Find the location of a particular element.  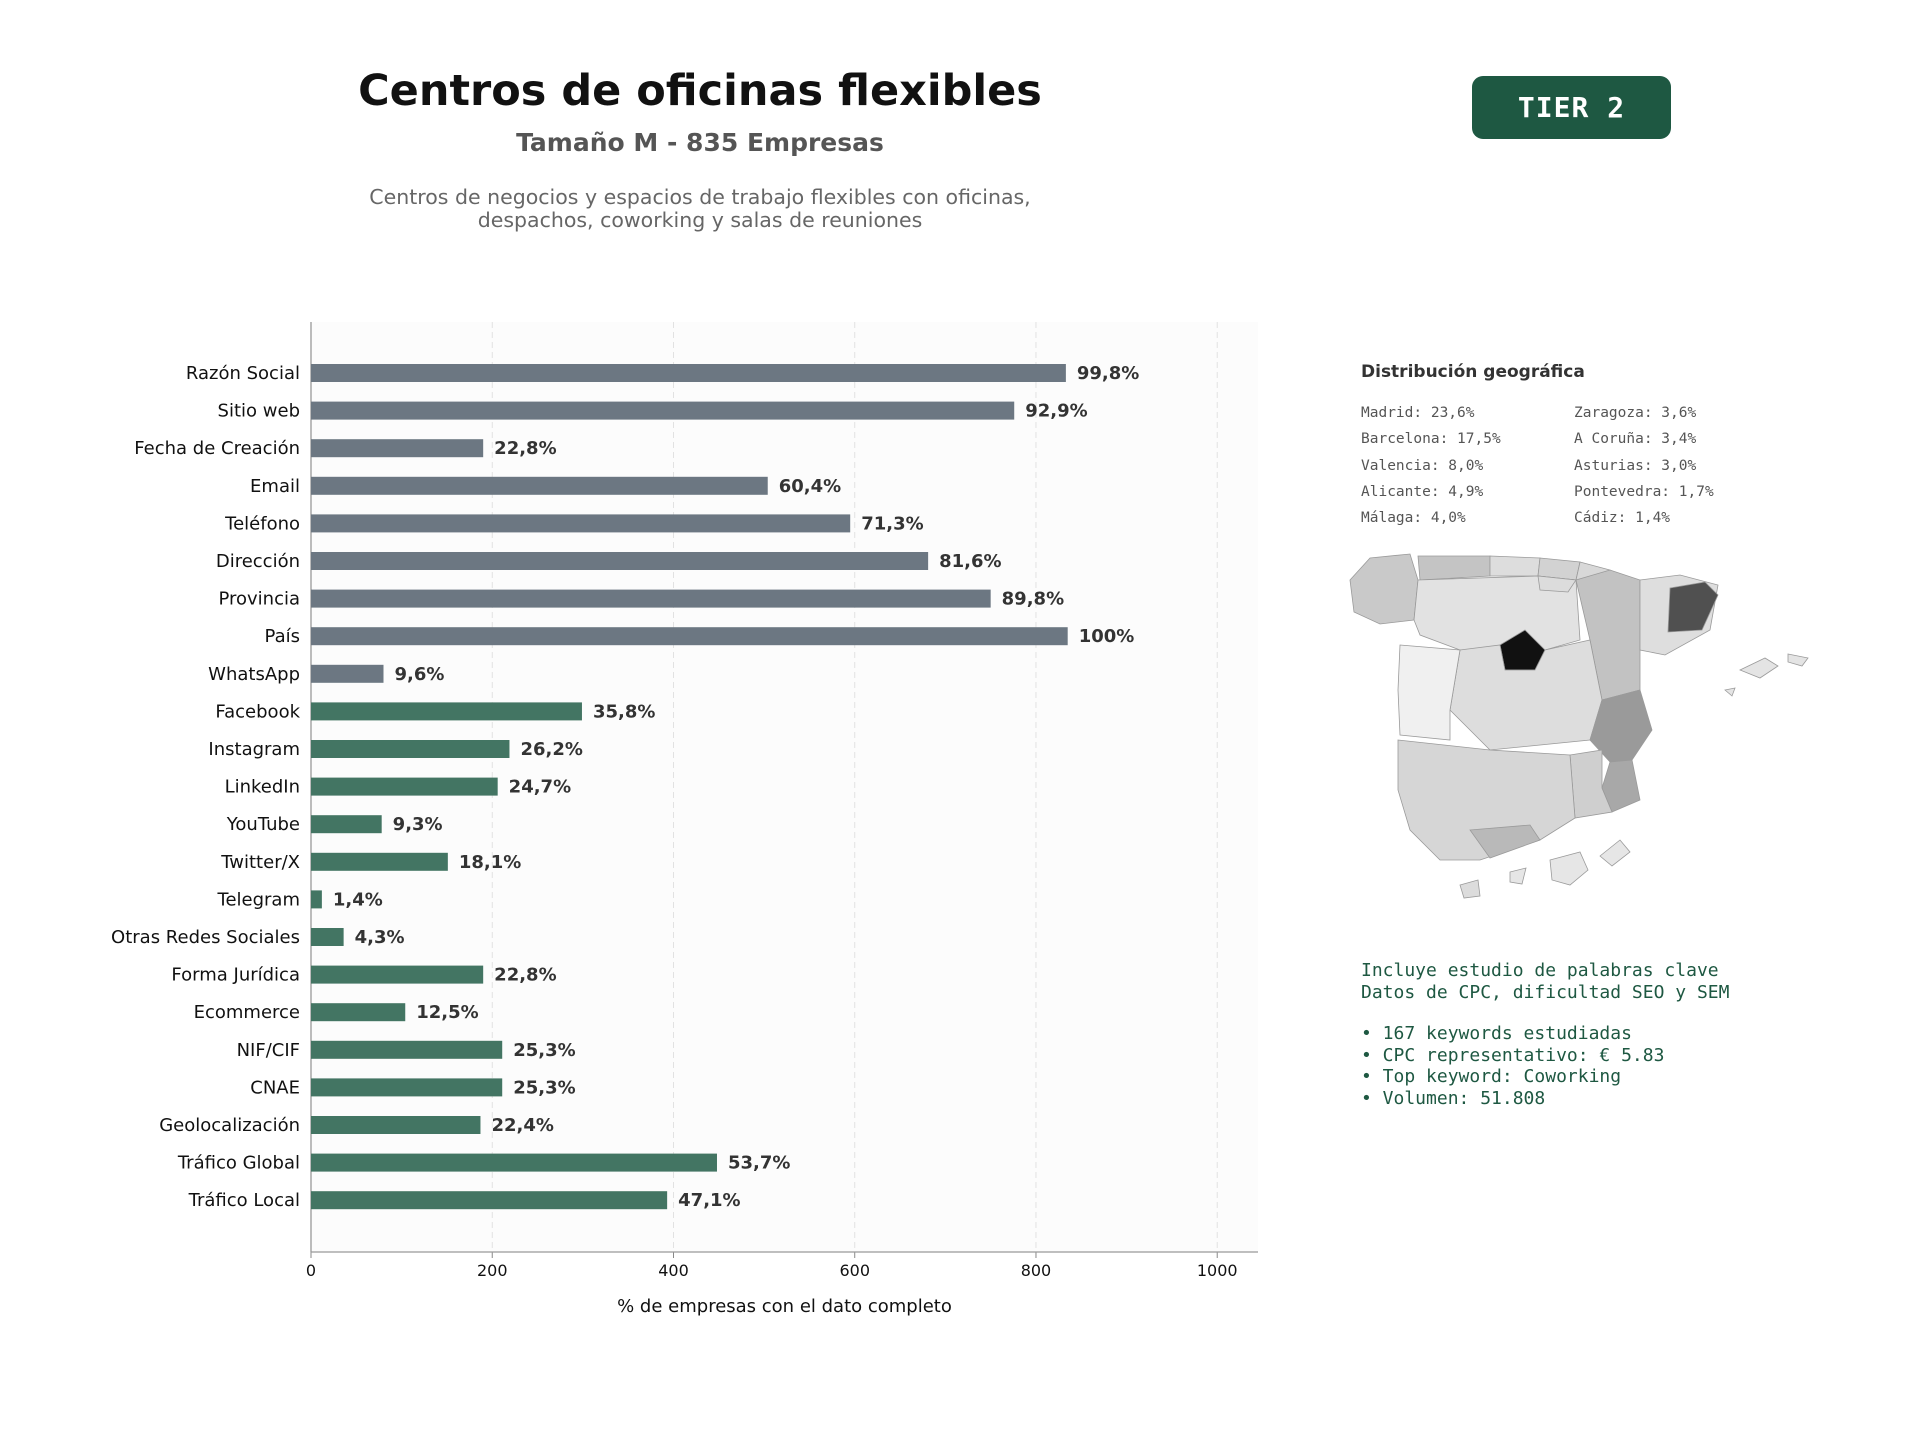

map-region-alicante is located at coordinates (1621, 786).